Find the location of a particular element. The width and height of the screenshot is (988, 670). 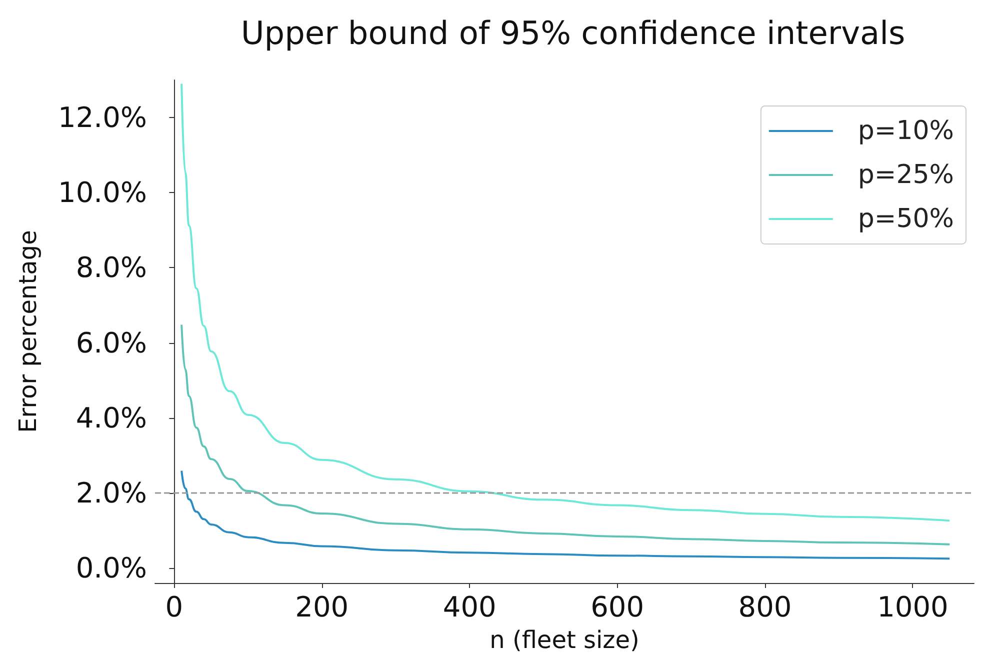

y-tick-label: 2.0% is located at coordinates (111, 493).